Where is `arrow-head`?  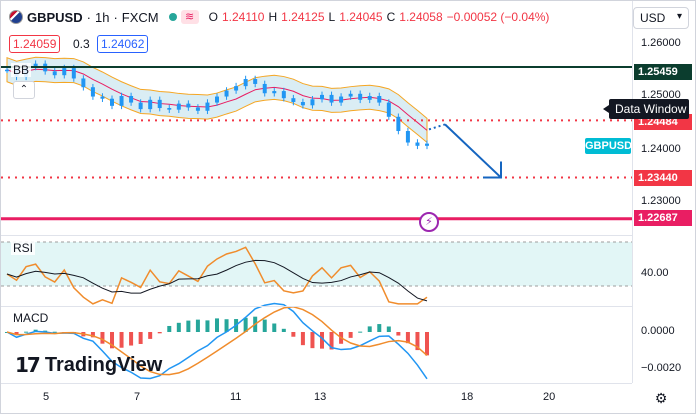
arrow-head is located at coordinates (492, 170).